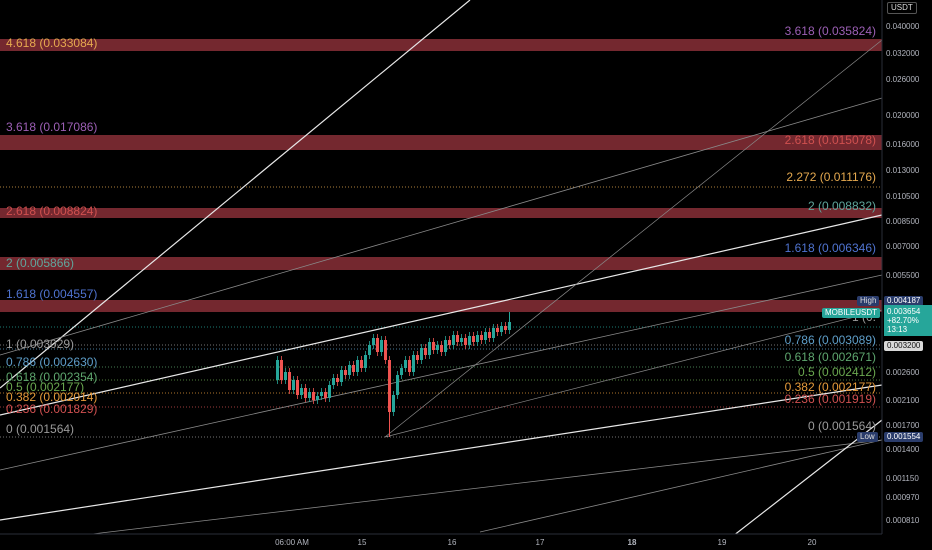 Image resolution: width=932 pixels, height=550 pixels. What do you see at coordinates (837, 372) in the screenshot?
I see `fib-label: 0.5 (0.002412)` at bounding box center [837, 372].